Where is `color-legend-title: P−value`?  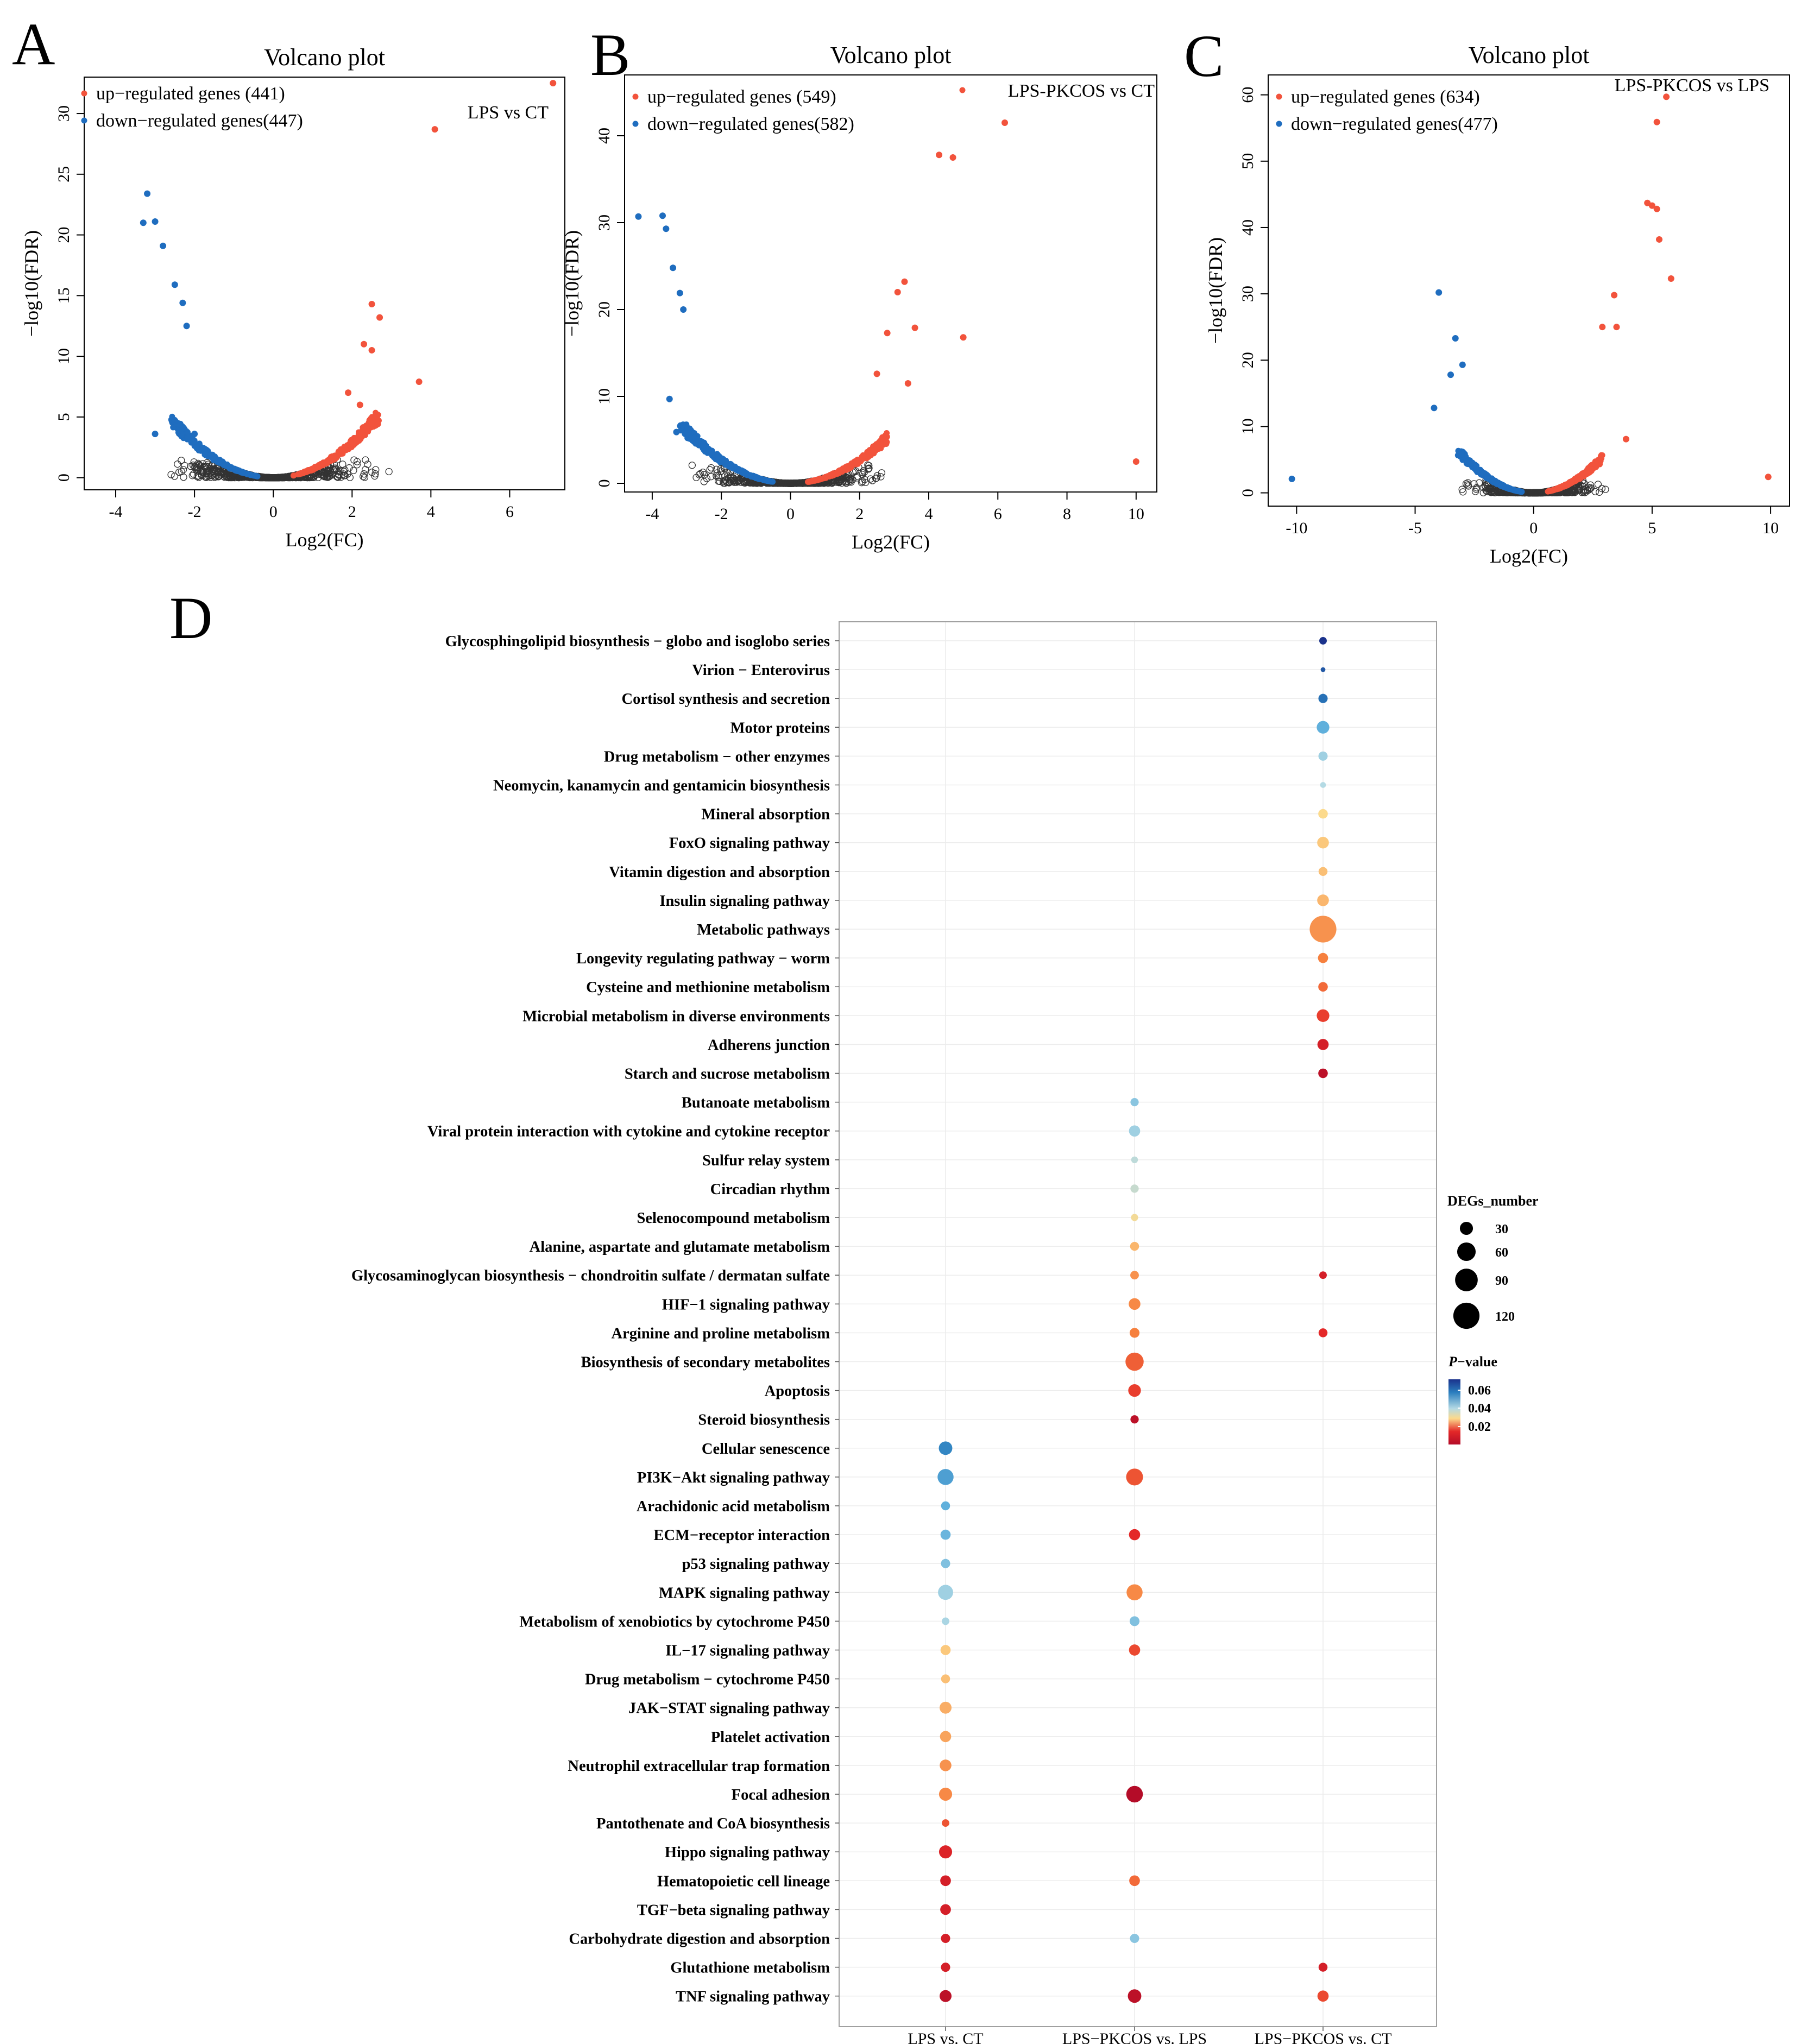 color-legend-title: P−value is located at coordinates (1472, 1362).